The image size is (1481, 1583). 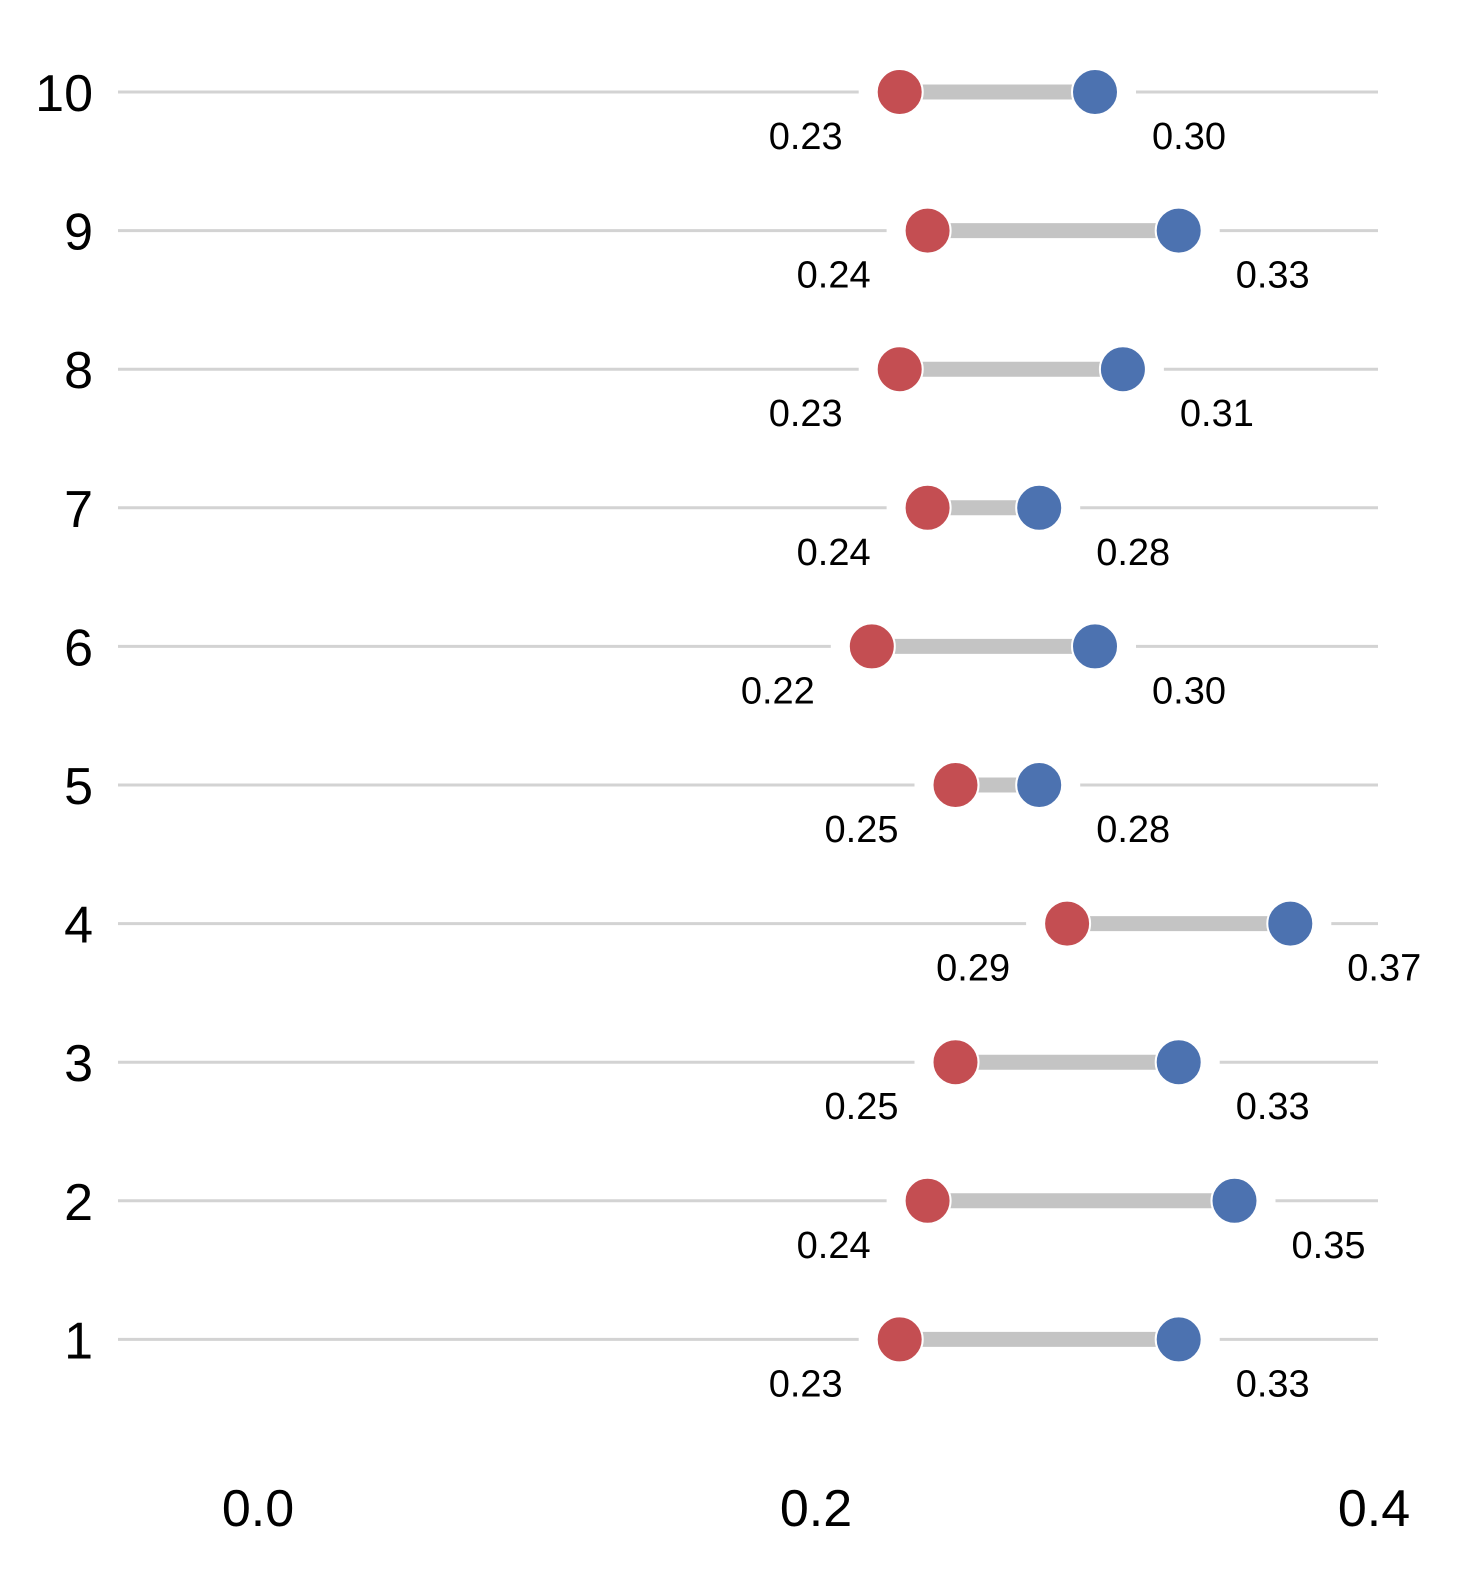 What do you see at coordinates (64, 94) in the screenshot?
I see `row-label-10: 10` at bounding box center [64, 94].